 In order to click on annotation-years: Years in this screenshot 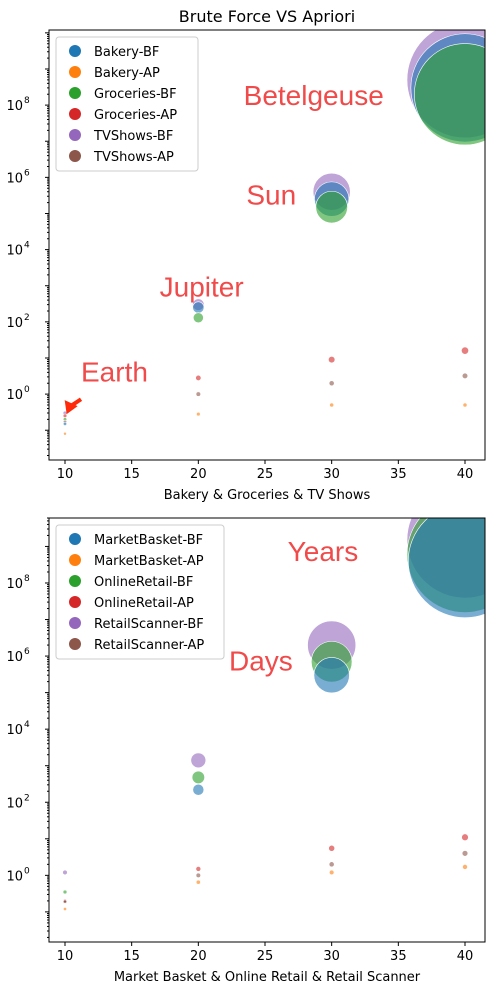, I will do `click(323, 551)`.